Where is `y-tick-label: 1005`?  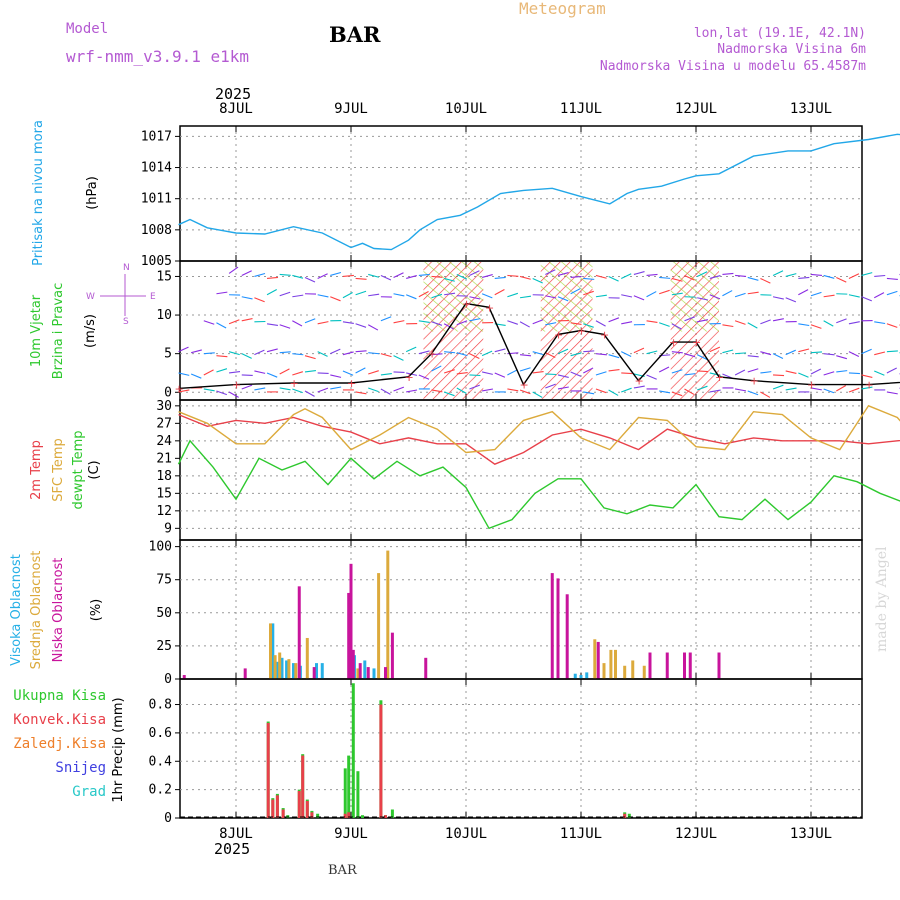 y-tick-label: 1005 is located at coordinates (156, 261).